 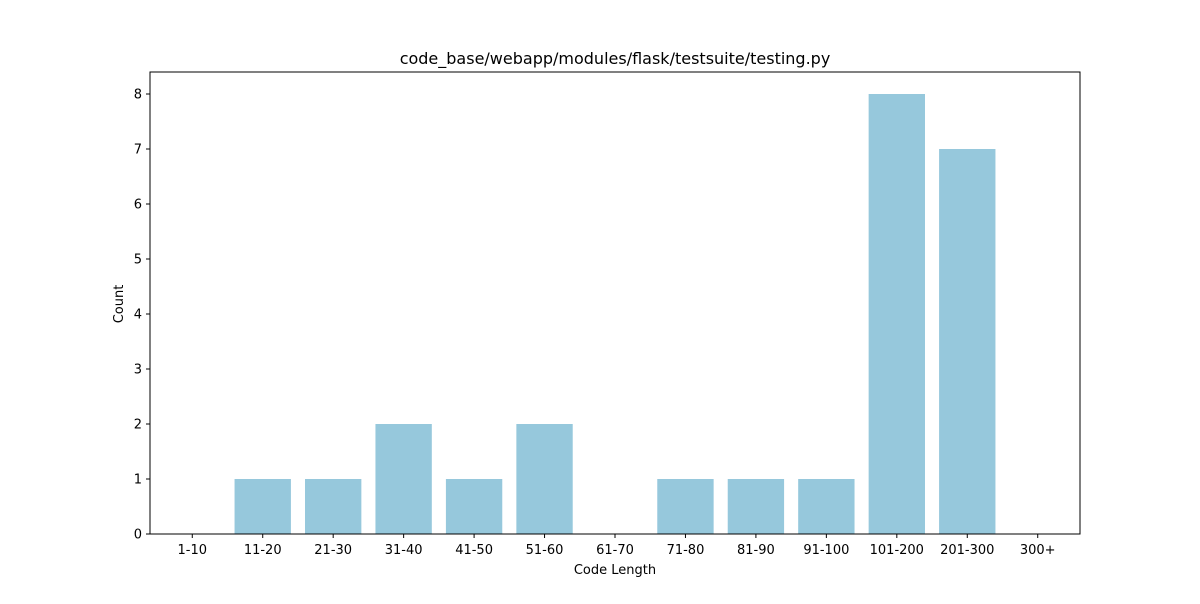 What do you see at coordinates (615, 550) in the screenshot?
I see `x-tick-label: 61-70` at bounding box center [615, 550].